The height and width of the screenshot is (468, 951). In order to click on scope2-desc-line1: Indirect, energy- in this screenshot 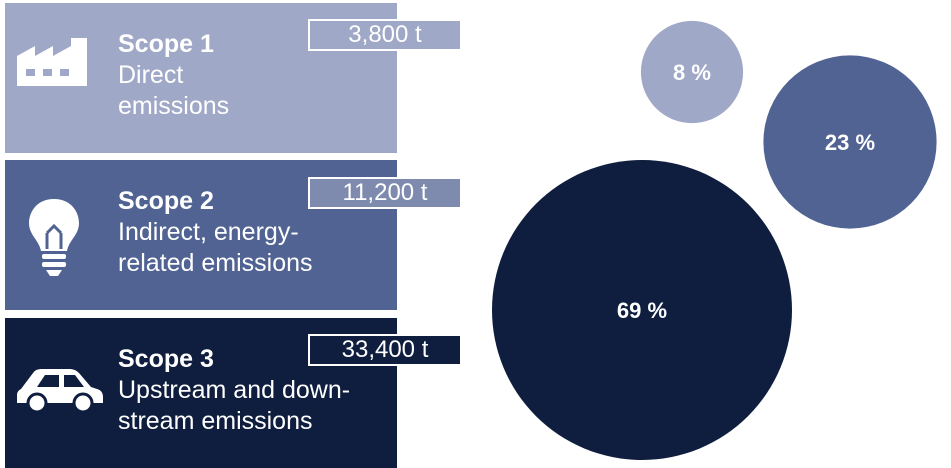, I will do `click(208, 232)`.